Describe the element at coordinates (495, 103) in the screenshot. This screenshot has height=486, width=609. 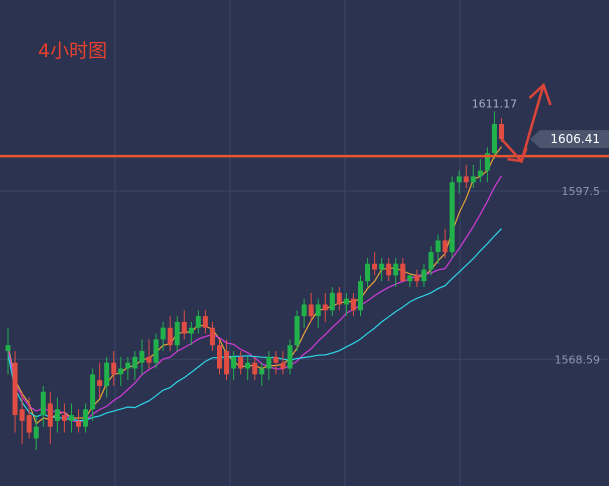
I see `high-price-label: 1611.17` at that location.